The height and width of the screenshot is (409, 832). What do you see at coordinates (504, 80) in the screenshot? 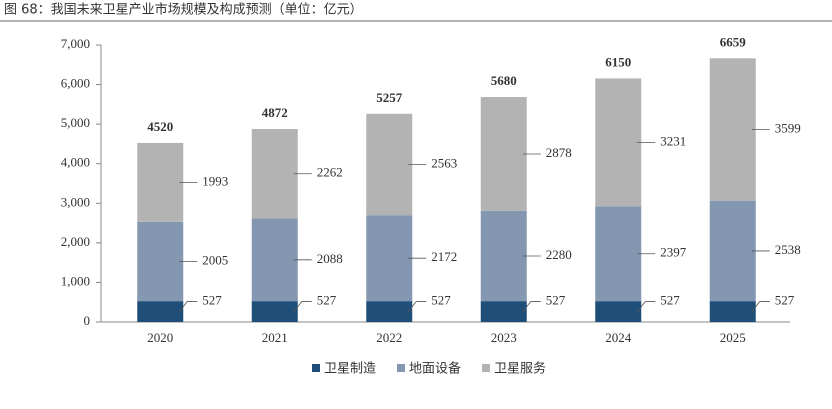
I see `total-label: 5680` at bounding box center [504, 80].